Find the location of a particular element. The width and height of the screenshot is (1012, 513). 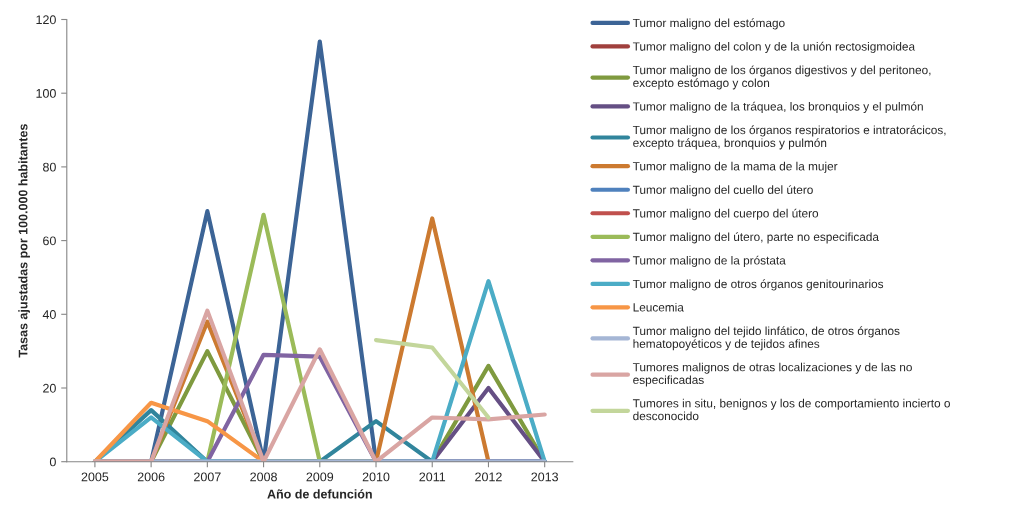

legend-label: Tumor maligno de los órganos digestivos y del peritoneo, excepto estómago y colon is located at coordinates (781, 77).